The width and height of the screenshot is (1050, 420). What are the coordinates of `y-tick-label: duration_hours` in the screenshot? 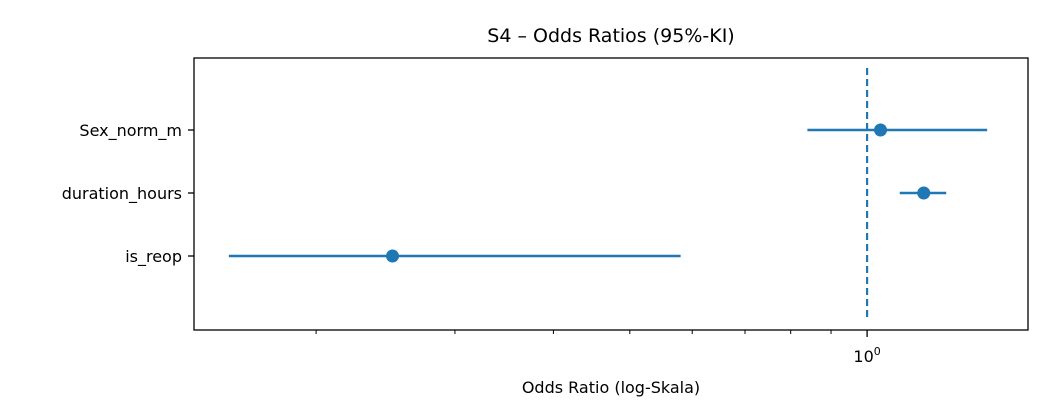 It's located at (122, 194).